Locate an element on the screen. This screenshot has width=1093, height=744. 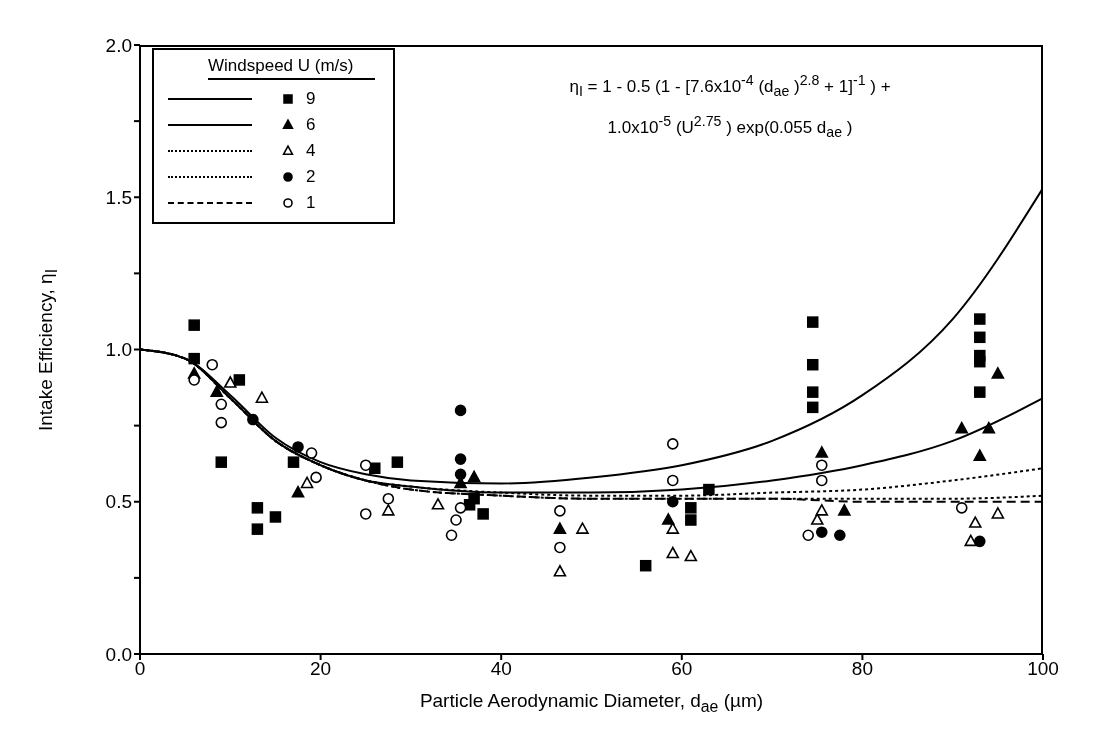
legend-label: 6 is located at coordinates (311, 125).